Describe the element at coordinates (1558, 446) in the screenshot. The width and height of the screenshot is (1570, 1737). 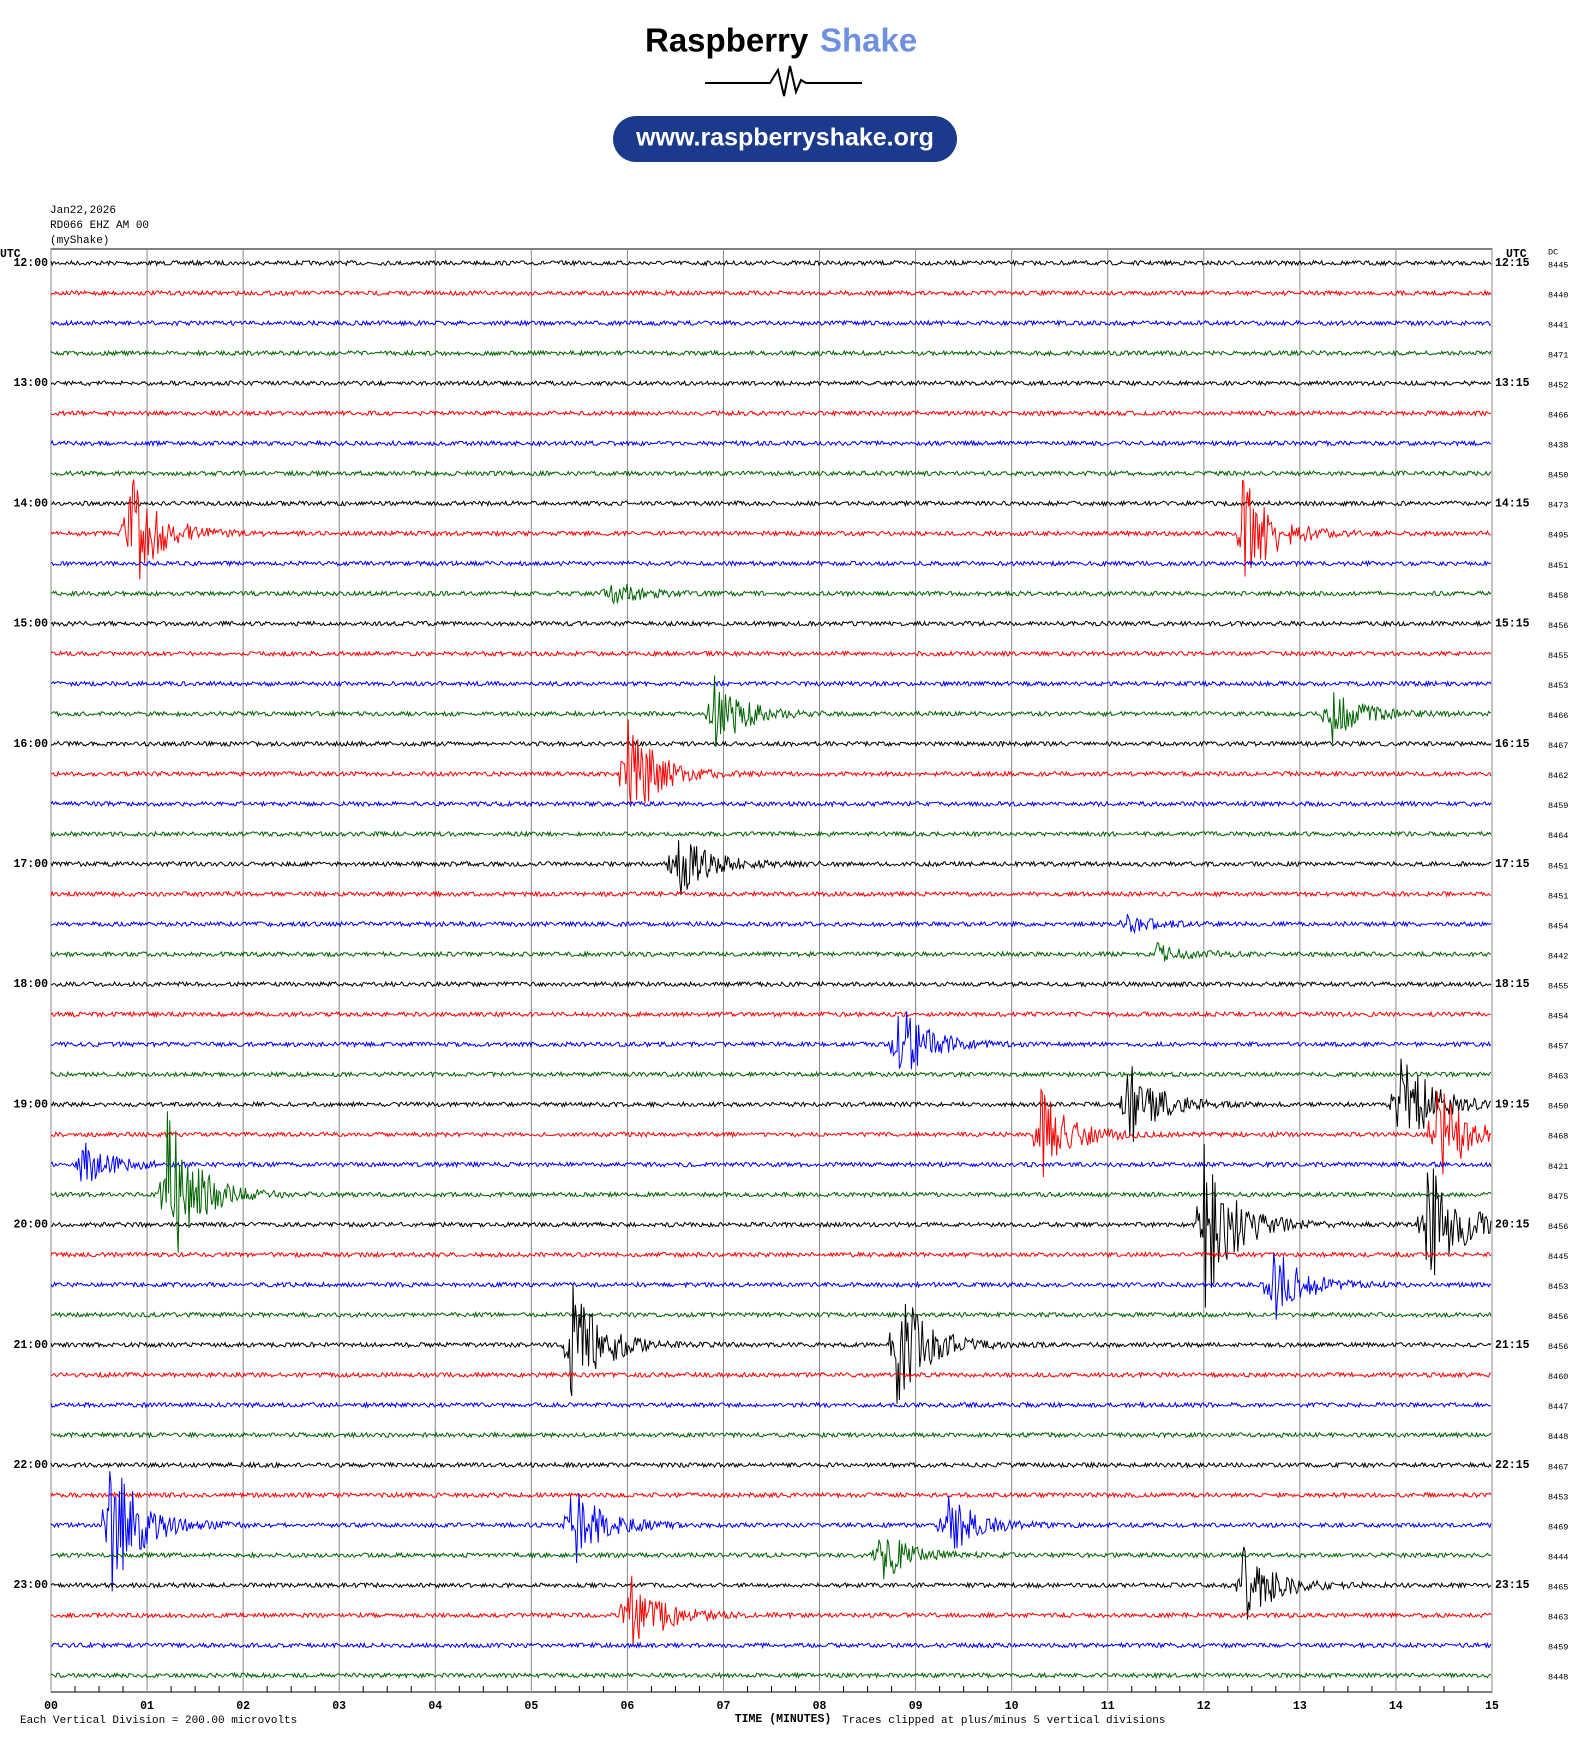
I see `dc-value: 8438` at that location.